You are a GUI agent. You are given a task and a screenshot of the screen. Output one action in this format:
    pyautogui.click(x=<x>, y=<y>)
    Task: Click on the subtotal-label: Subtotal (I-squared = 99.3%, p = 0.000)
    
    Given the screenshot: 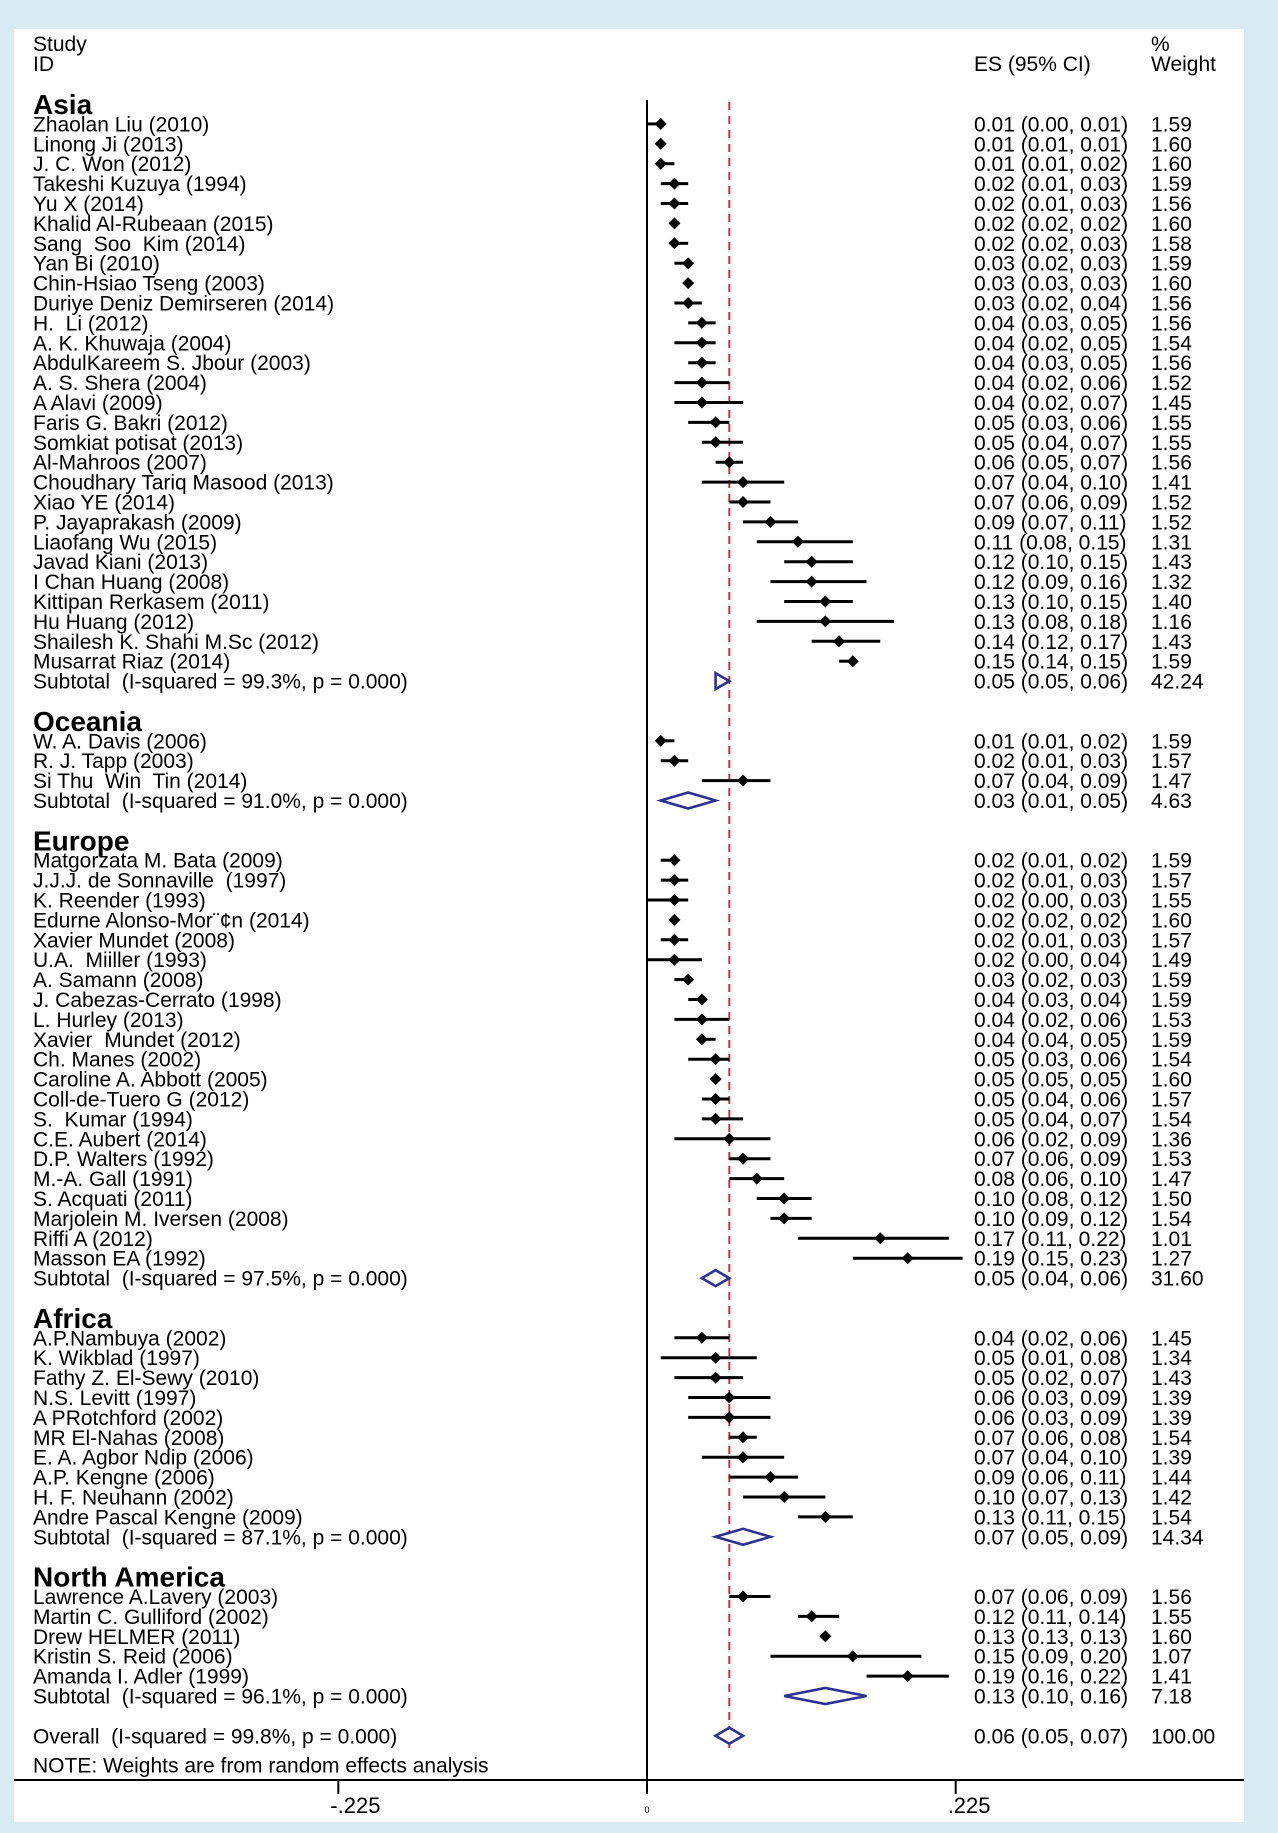 What is the action you would take?
    pyautogui.click(x=220, y=682)
    